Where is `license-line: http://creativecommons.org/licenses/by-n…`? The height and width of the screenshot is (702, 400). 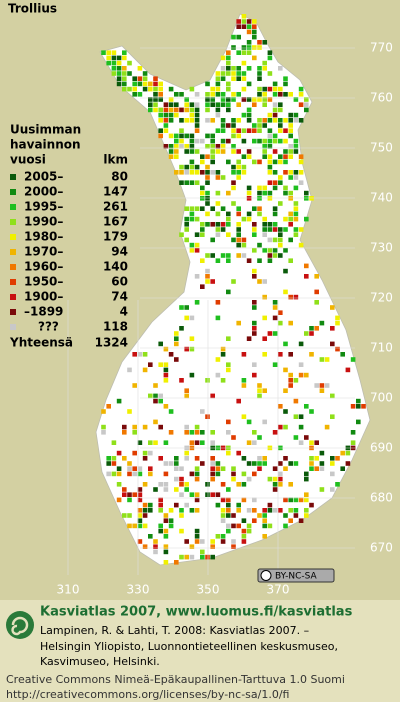 license-line: http://creativecommons.org/licenses/by-n… is located at coordinates (147, 694).